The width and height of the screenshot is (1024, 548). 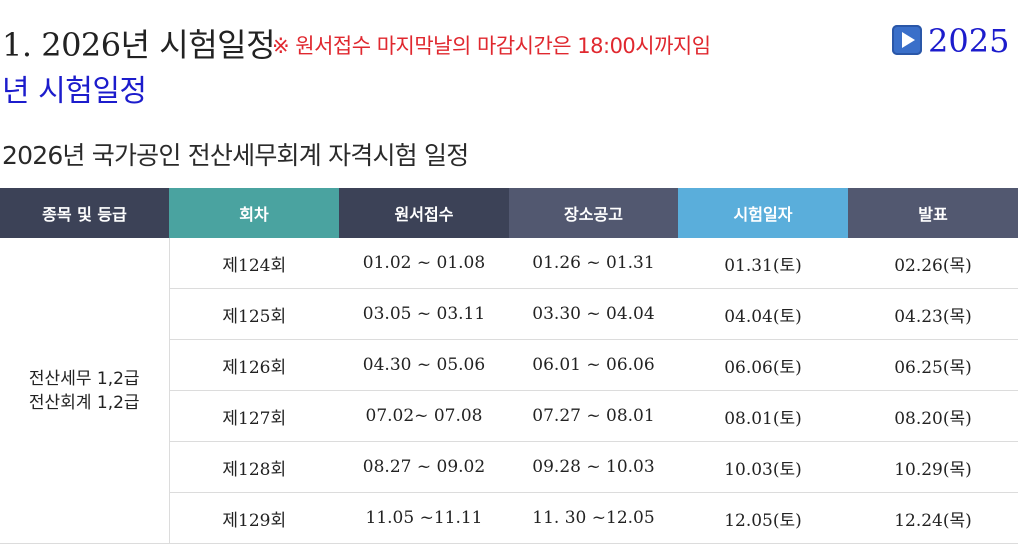 What do you see at coordinates (763, 518) in the screenshot?
I see `exam-date-cell: 12.05(토)` at bounding box center [763, 518].